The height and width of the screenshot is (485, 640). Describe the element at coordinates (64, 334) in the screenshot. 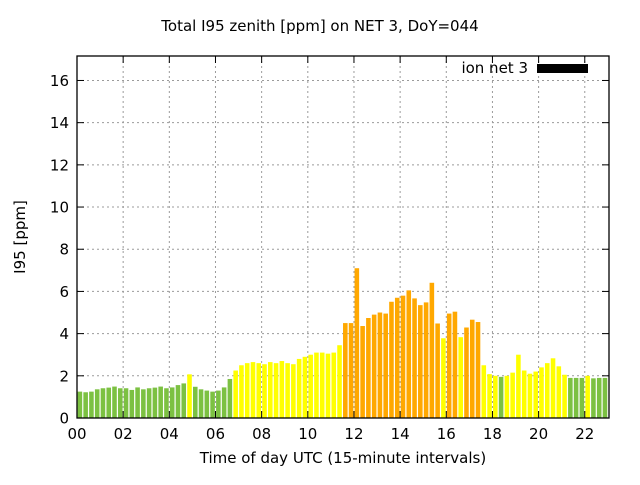

I see `y-tick-label: 4` at that location.